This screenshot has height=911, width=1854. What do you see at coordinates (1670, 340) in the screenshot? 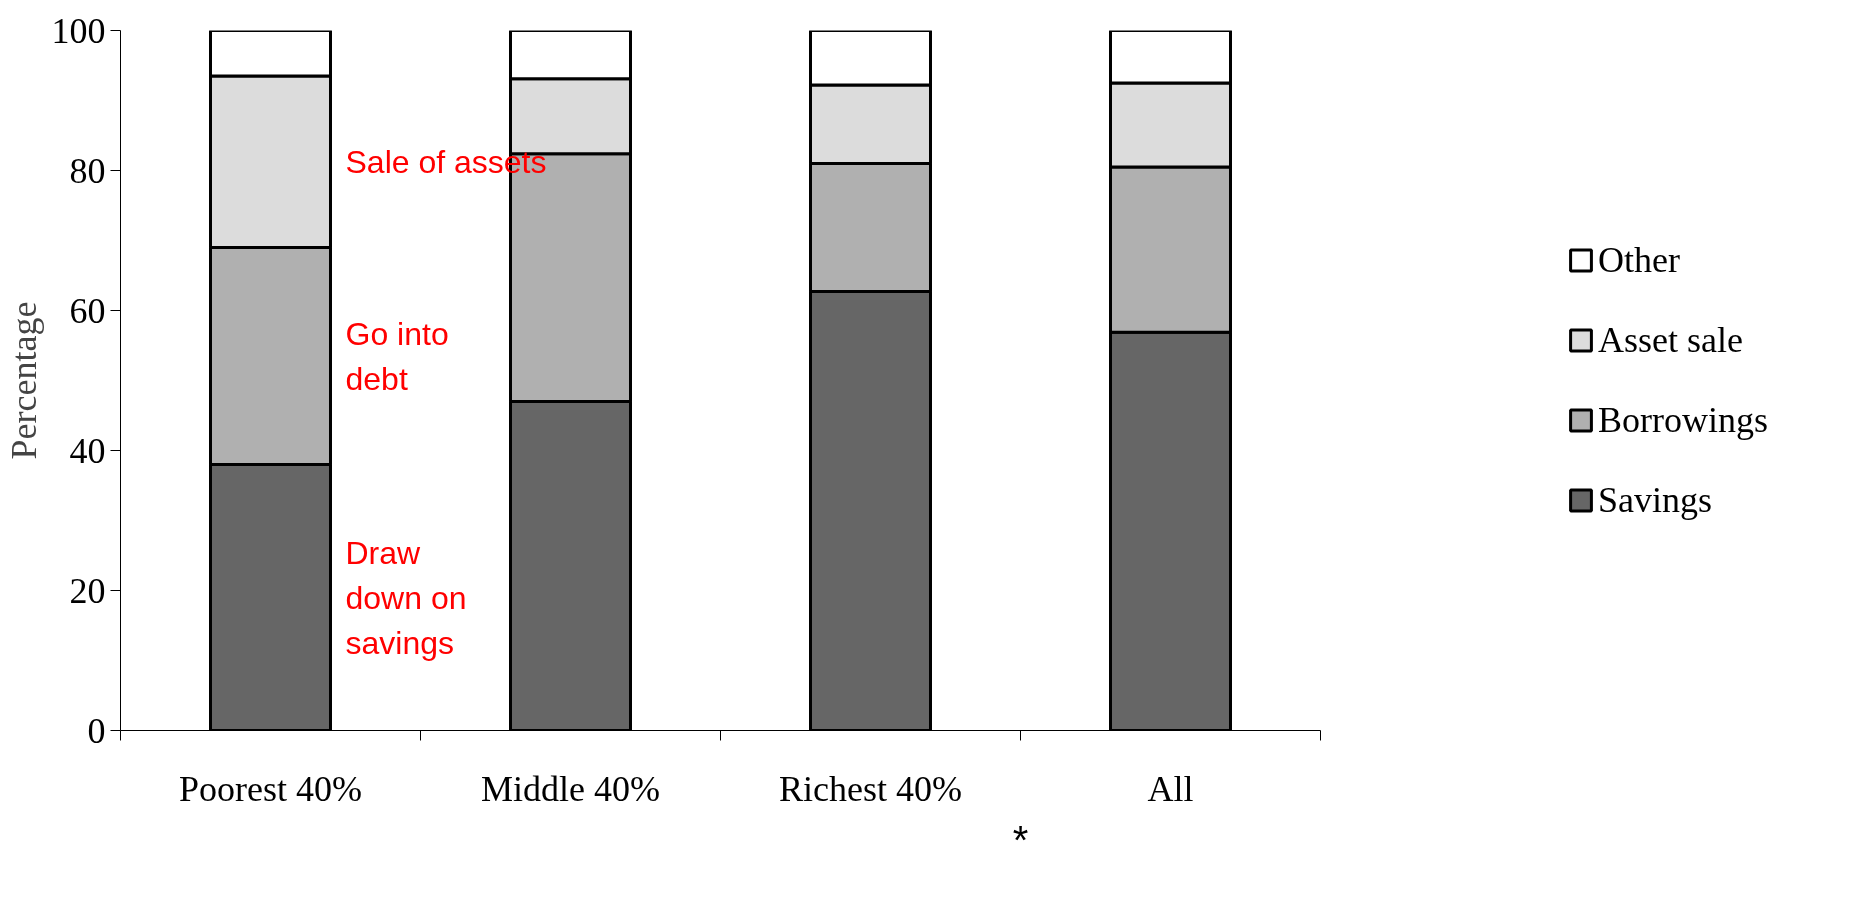
I see `legend-label: Asset sale` at bounding box center [1670, 340].